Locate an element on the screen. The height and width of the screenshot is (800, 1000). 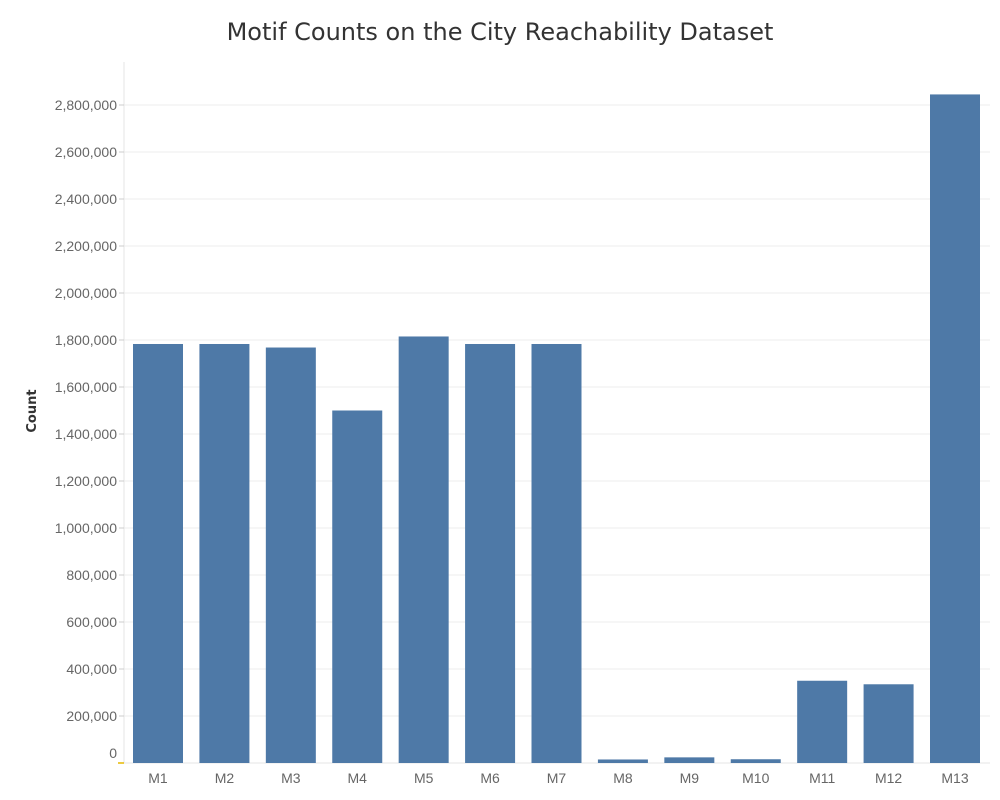
x-tick-label: M3 is located at coordinates (291, 778).